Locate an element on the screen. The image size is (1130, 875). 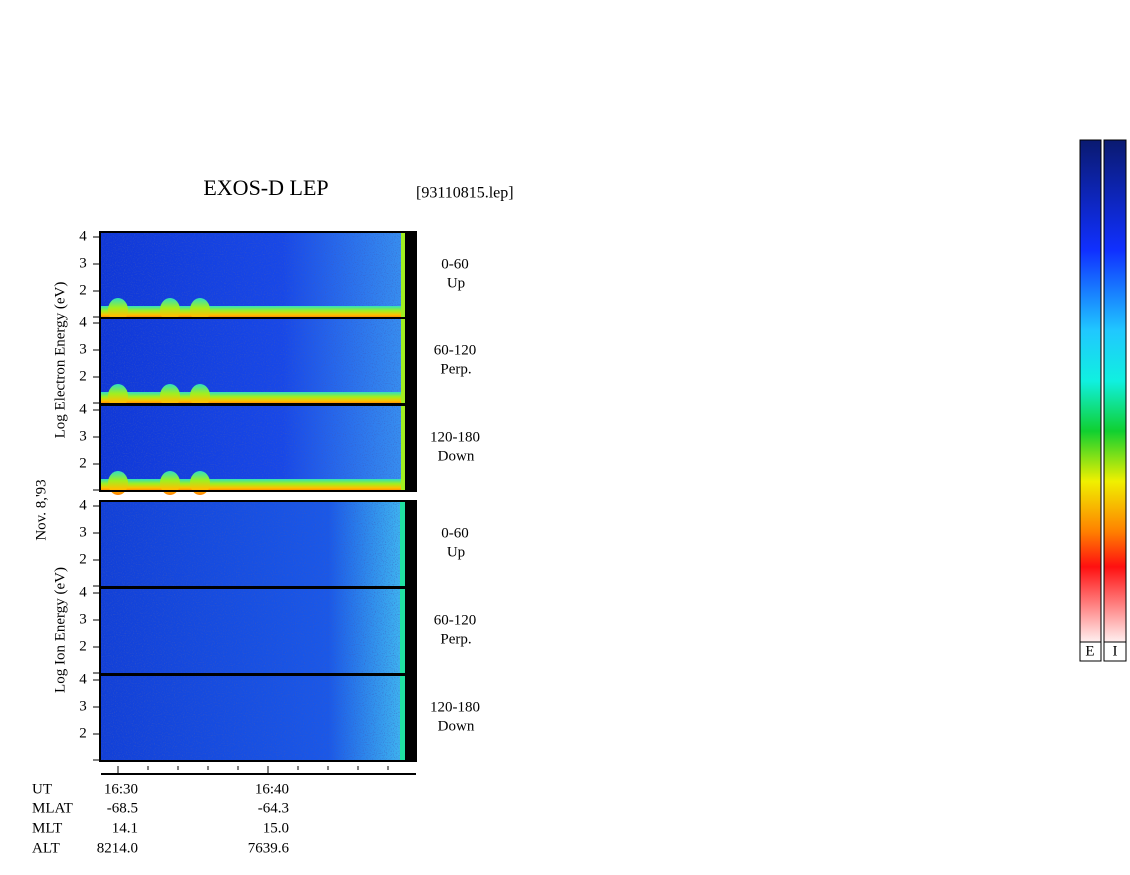
colorbar-label: E is located at coordinates (1089, 651).